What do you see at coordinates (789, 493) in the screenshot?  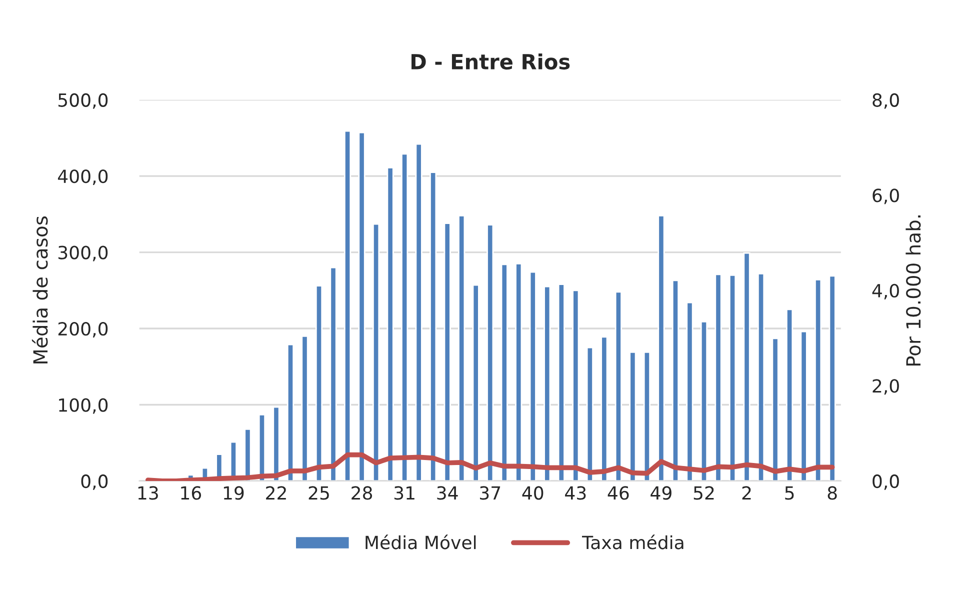 I see `x-tick-label: 5` at bounding box center [789, 493].